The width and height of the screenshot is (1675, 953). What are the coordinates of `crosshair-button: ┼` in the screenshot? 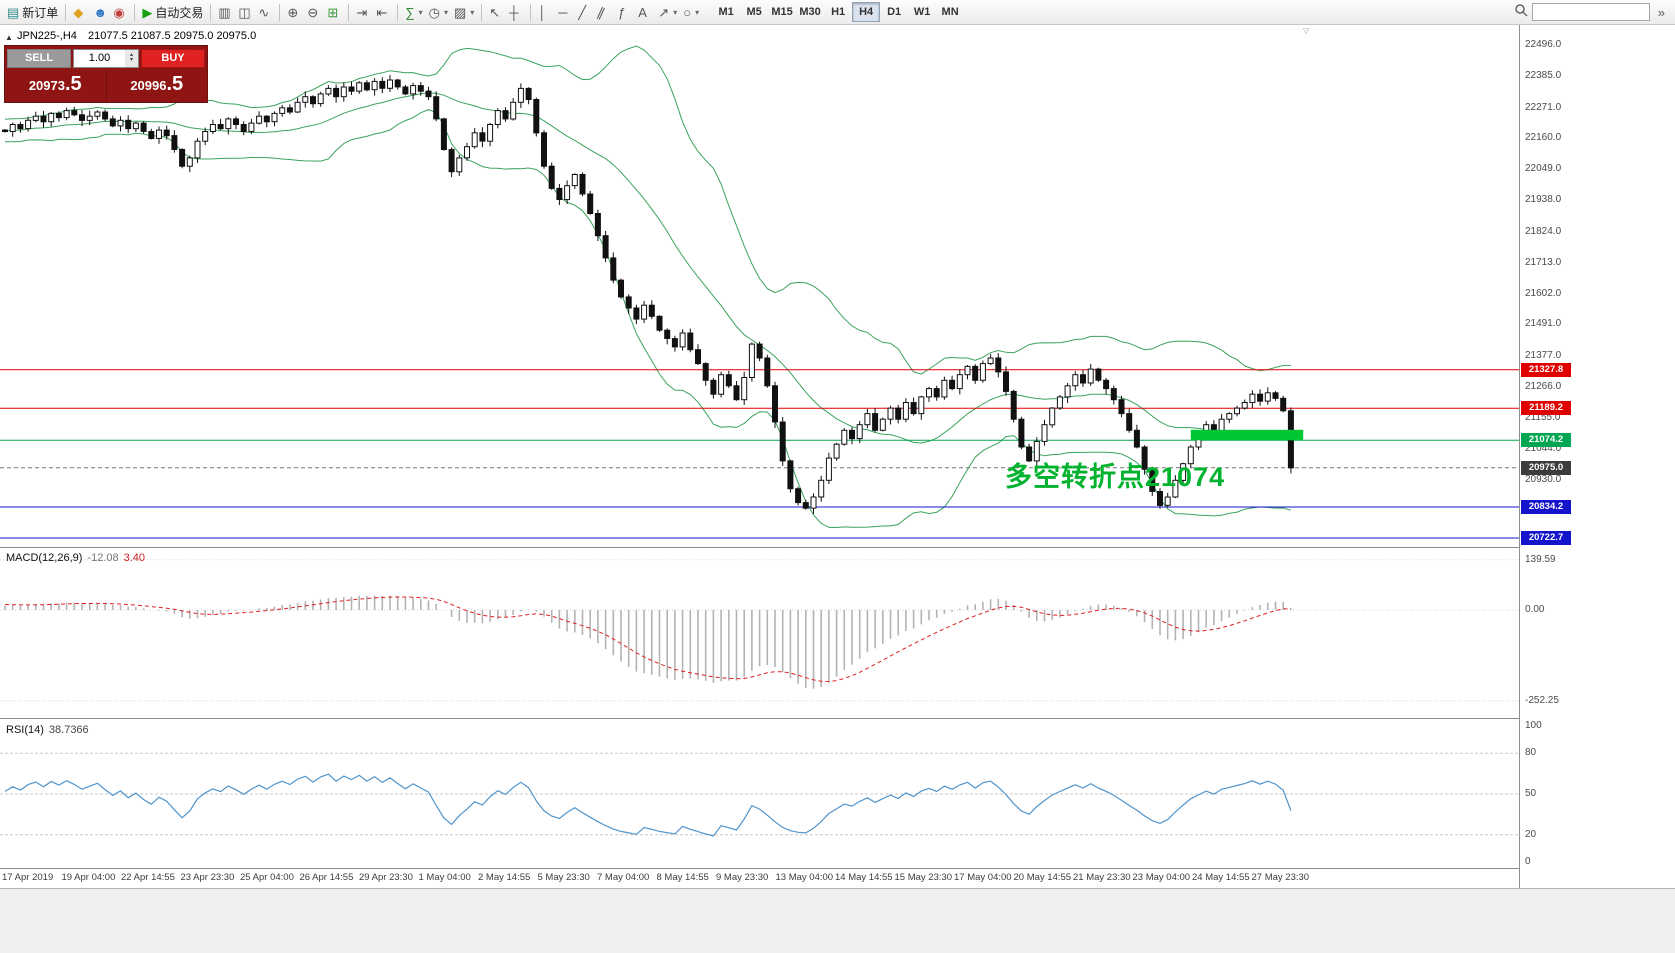 It's located at (516, 12).